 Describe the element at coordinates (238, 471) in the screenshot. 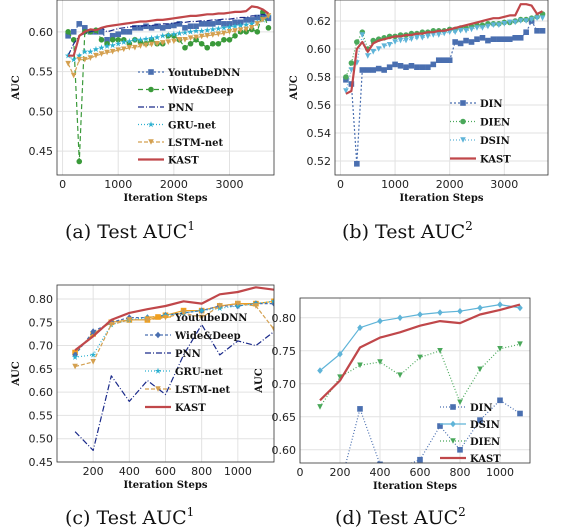

I see `x-tick-label: 1000` at that location.